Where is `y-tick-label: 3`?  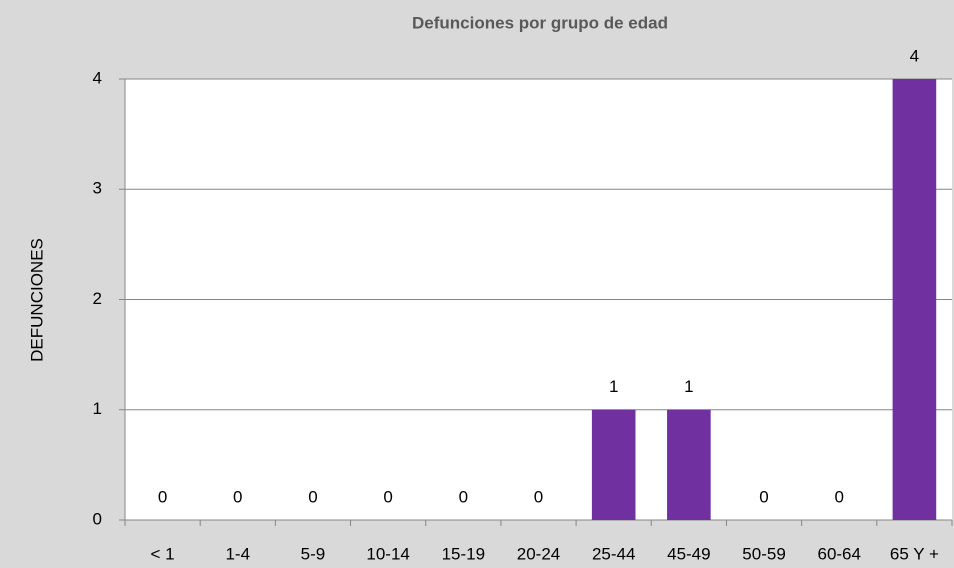 y-tick-label: 3 is located at coordinates (97, 188).